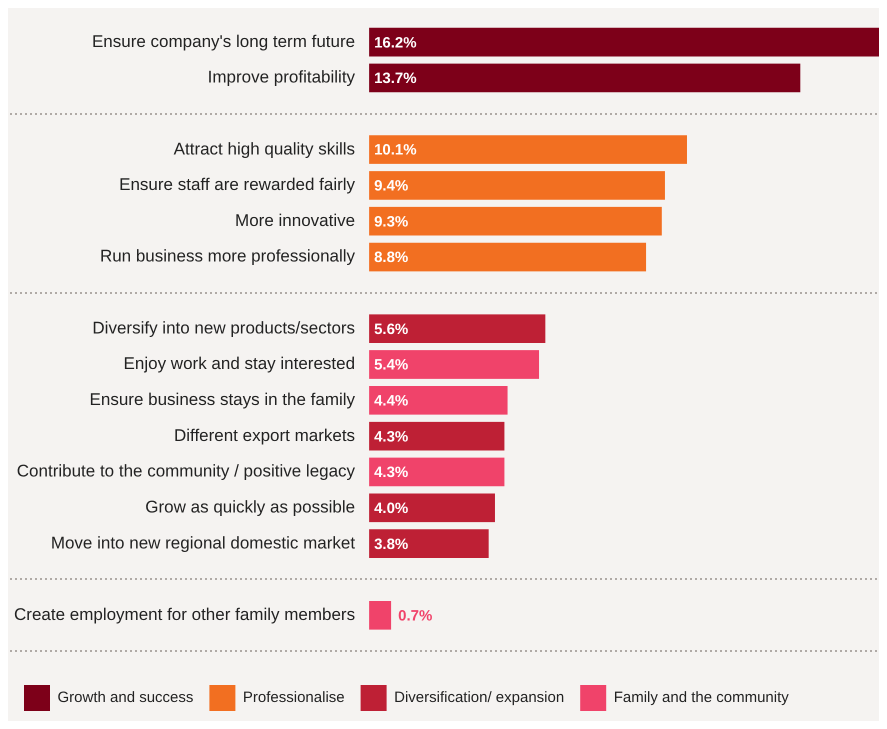 Image resolution: width=887 pixels, height=729 pixels. Describe the element at coordinates (293, 697) in the screenshot. I see `legend-label: Professionalise` at that location.